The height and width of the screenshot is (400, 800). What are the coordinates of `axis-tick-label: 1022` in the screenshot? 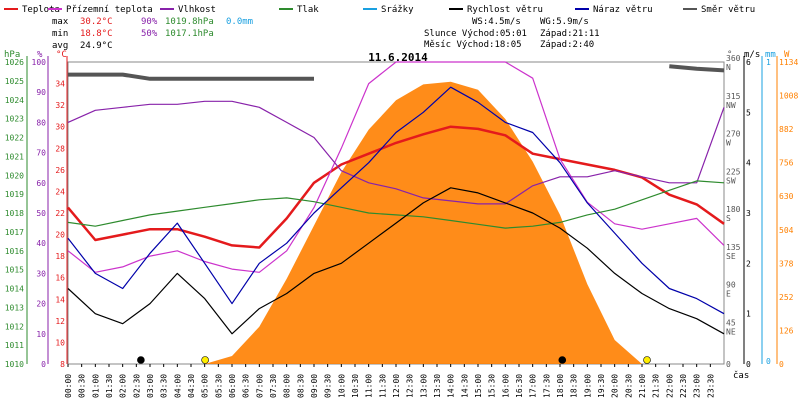 It's located at (14, 138).